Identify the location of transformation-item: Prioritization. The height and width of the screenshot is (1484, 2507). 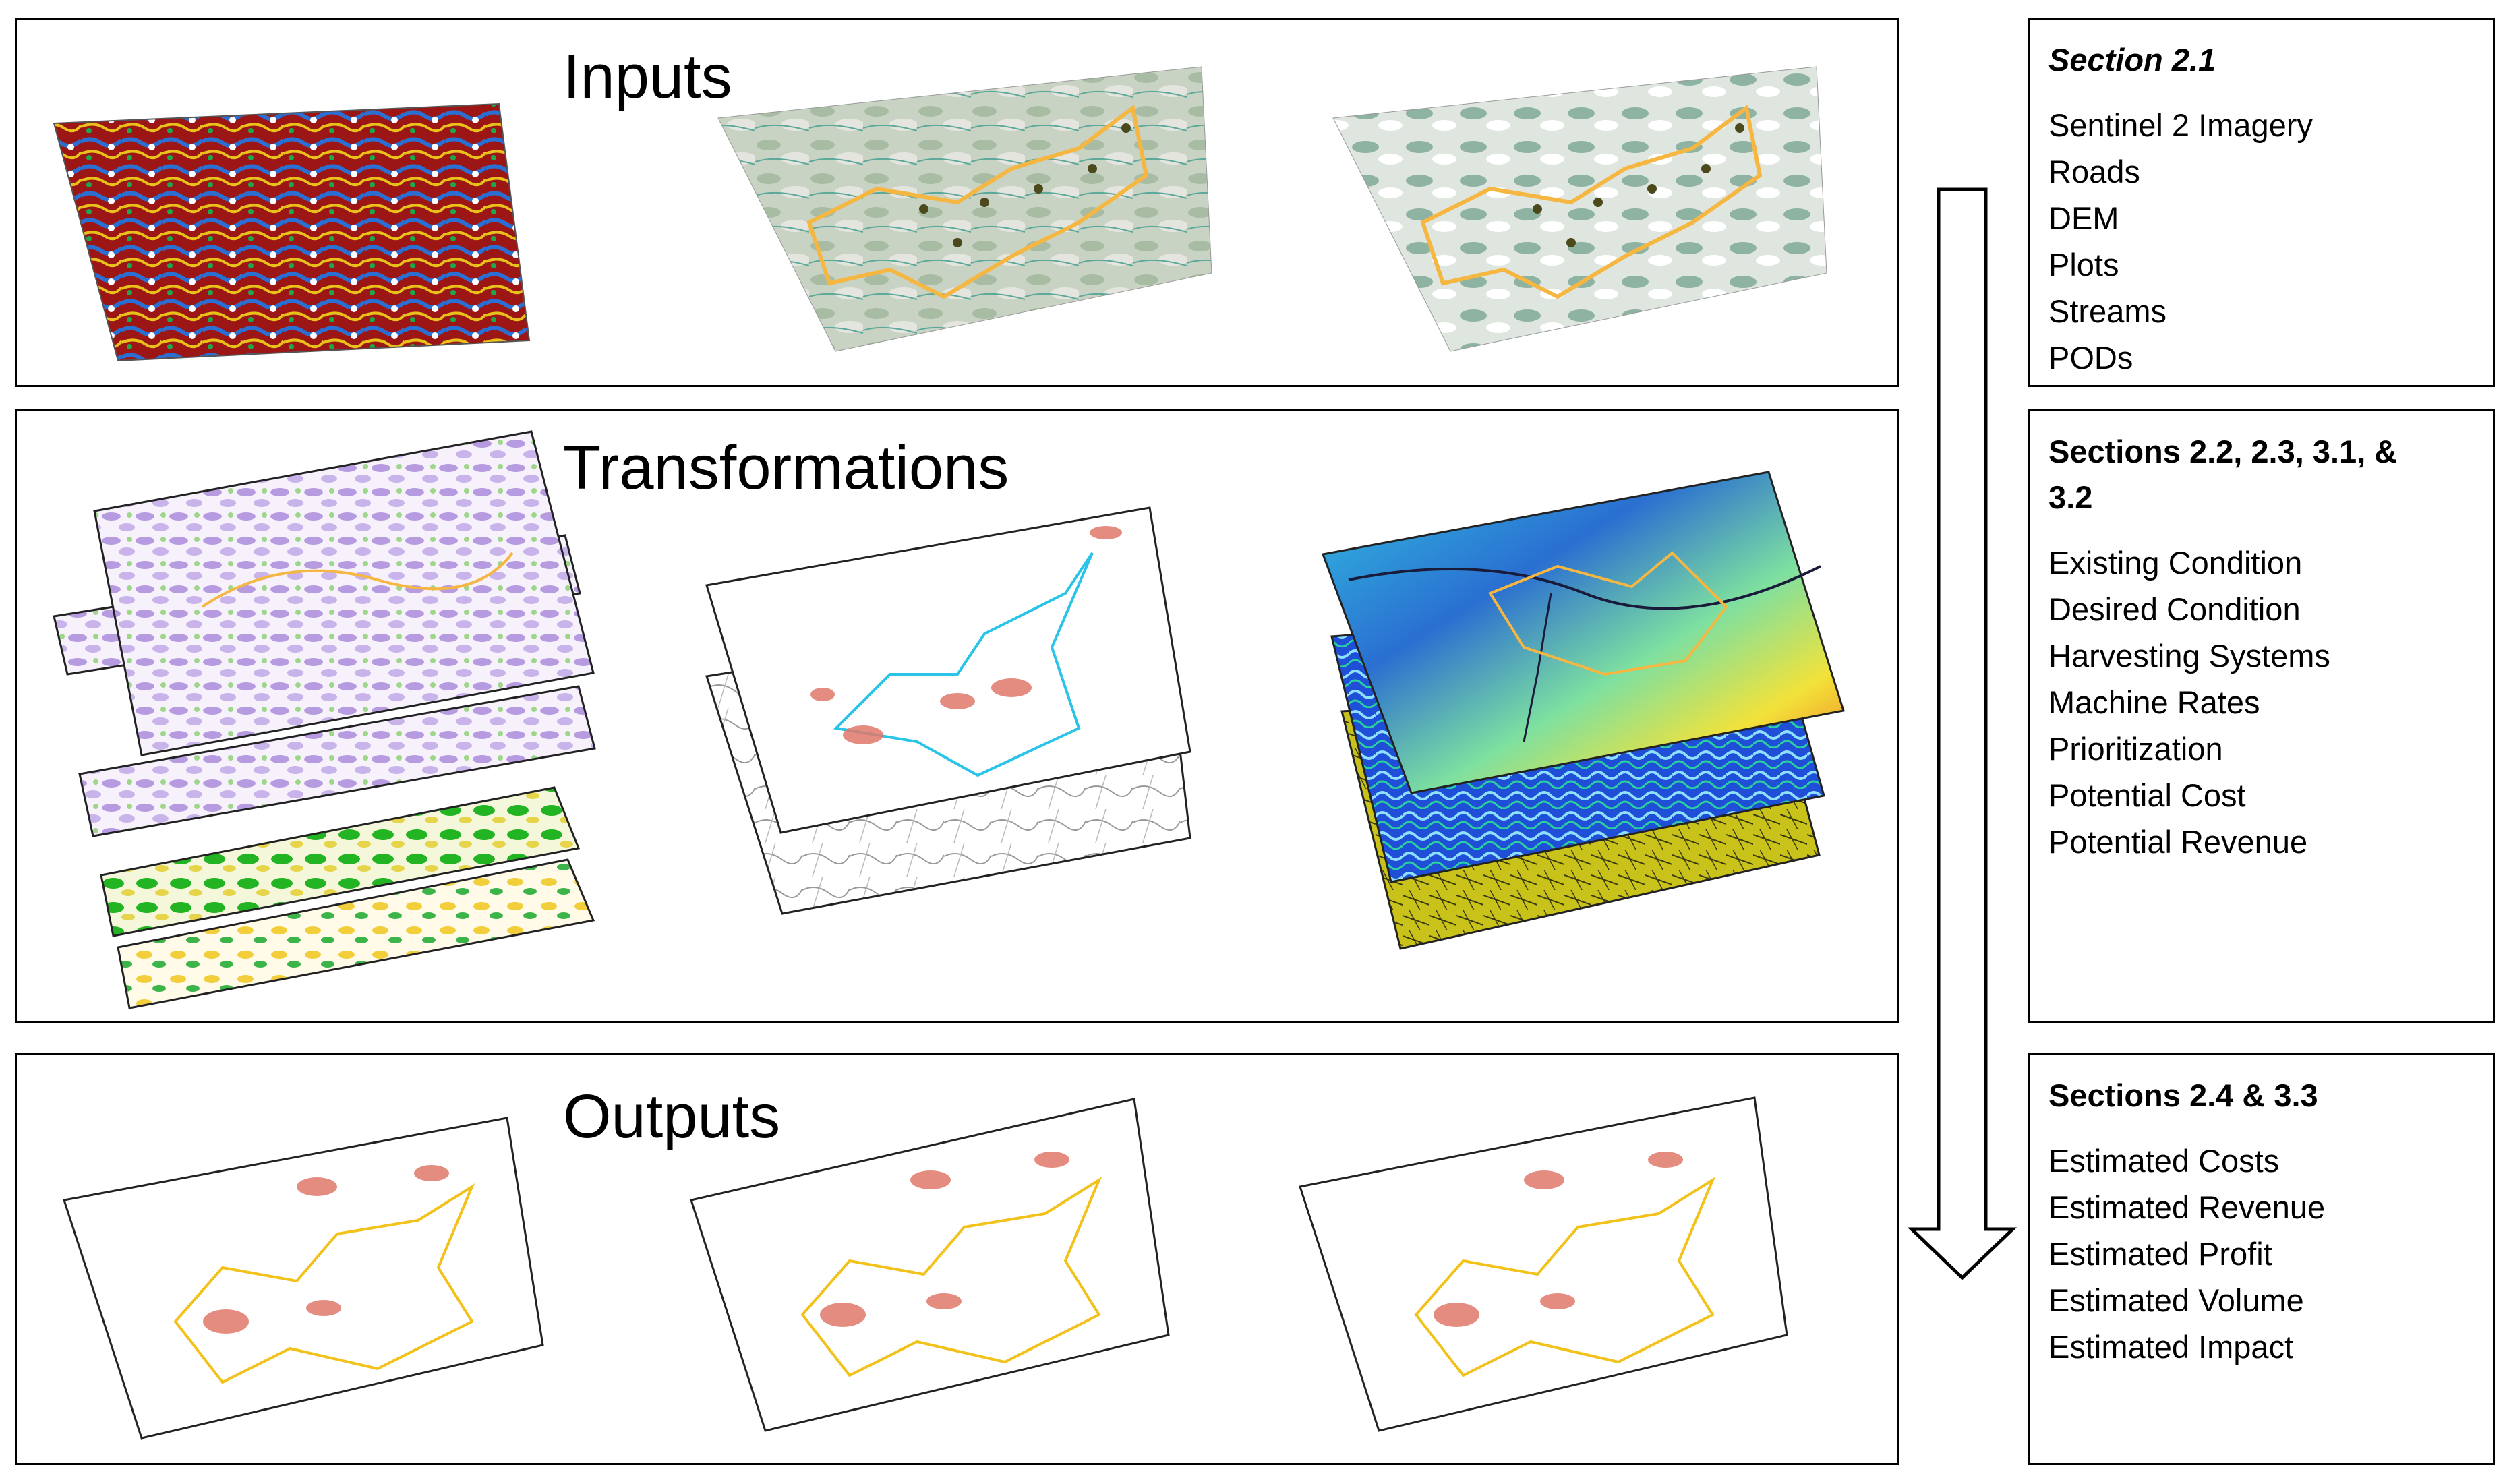
(2135, 749).